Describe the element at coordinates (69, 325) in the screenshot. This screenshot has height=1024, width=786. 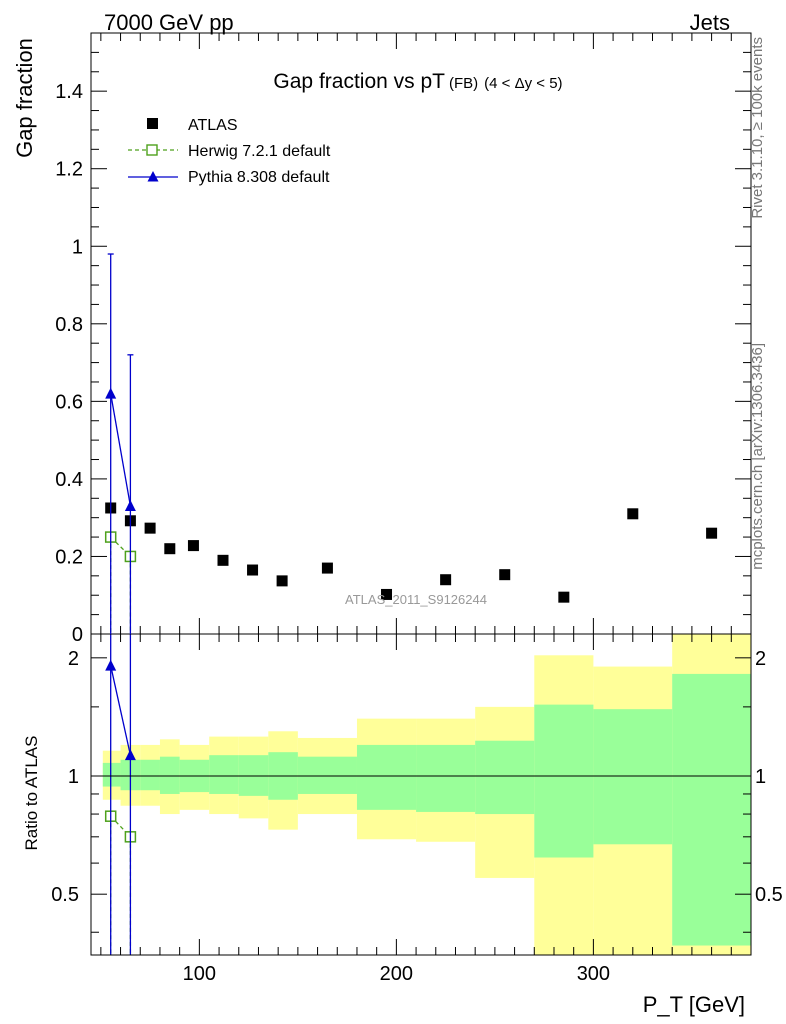
I see `y-tick-label: 0.8` at that location.